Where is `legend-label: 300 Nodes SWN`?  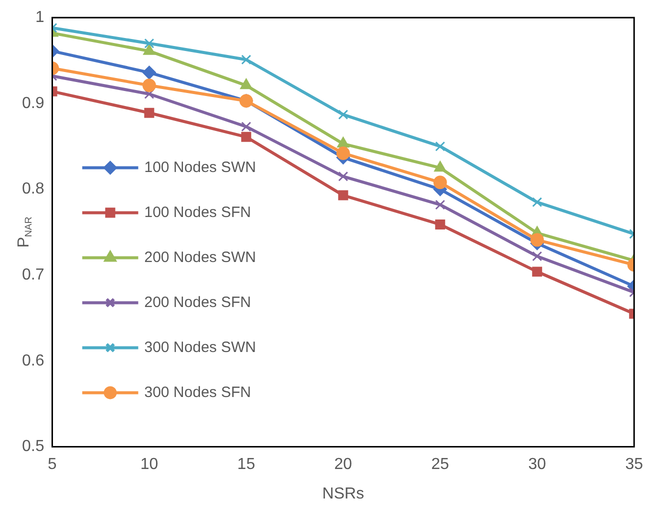 legend-label: 300 Nodes SWN is located at coordinates (200, 347).